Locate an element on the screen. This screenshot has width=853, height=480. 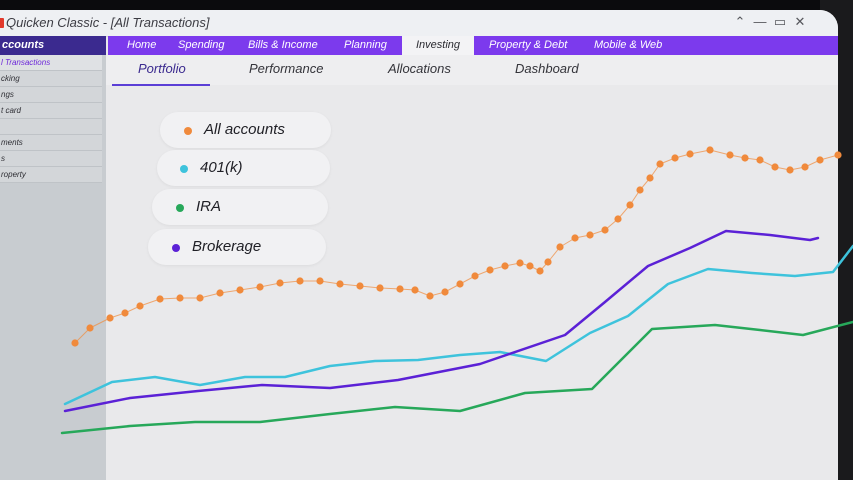
subtab-portfolio: Portfolio is located at coordinates (162, 68).